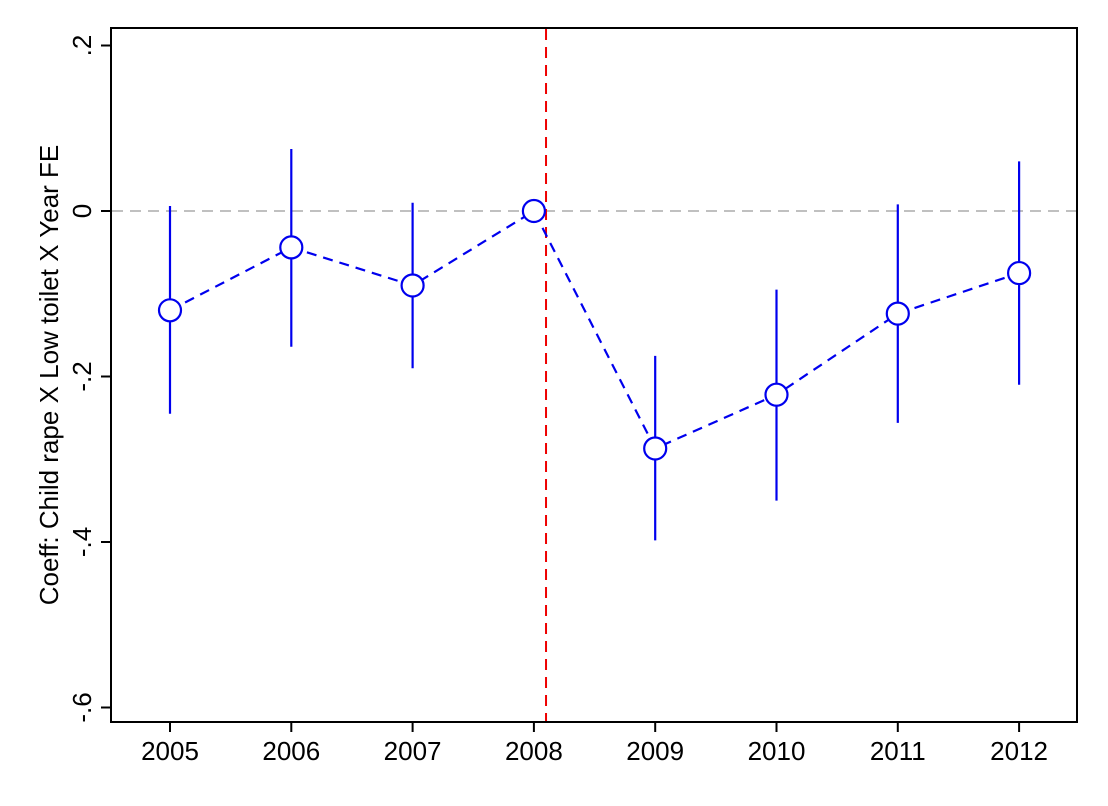  What do you see at coordinates (655, 751) in the screenshot?
I see `x-tick-label-2009: 2009` at bounding box center [655, 751].